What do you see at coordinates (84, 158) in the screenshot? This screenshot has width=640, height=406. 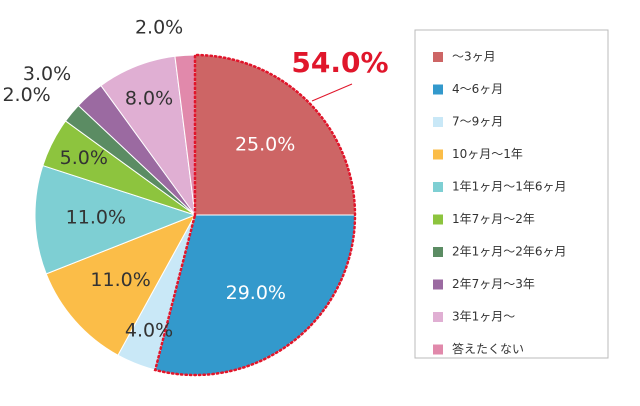 I see `slice-label: 5.0%` at bounding box center [84, 158].